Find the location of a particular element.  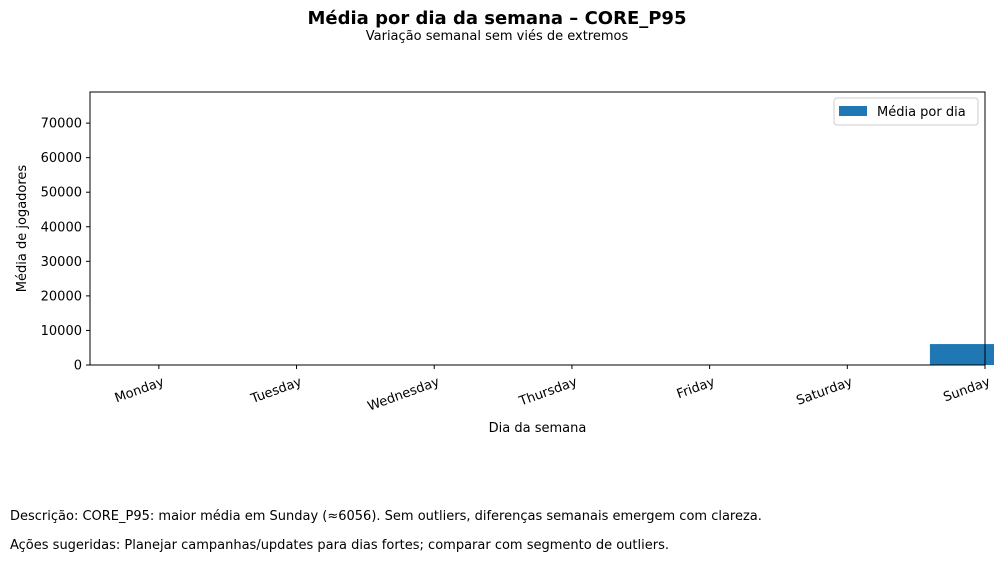

x-tick-label-friday: Friday is located at coordinates (696, 389).